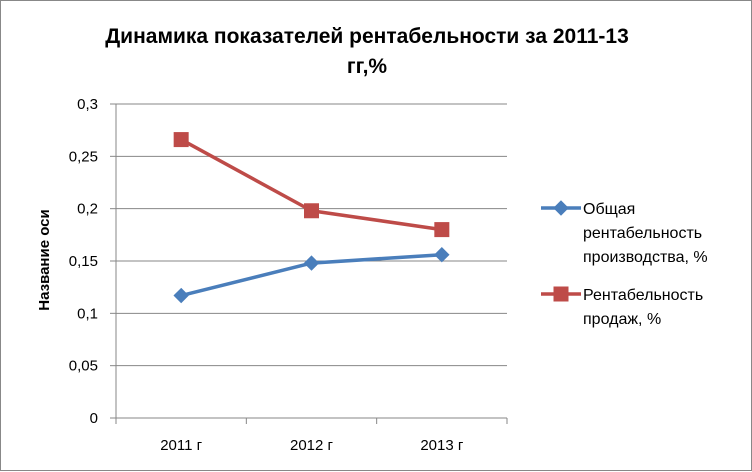 This screenshot has width=752, height=472. What do you see at coordinates (83, 366) in the screenshot?
I see `y-tick-label: 0,05` at bounding box center [83, 366].